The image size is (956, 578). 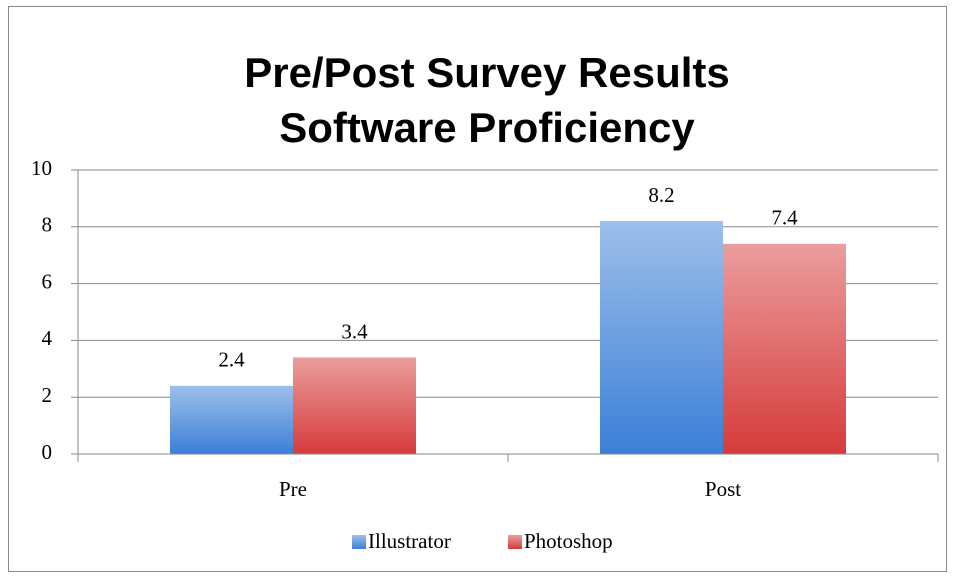 What do you see at coordinates (293, 489) in the screenshot?
I see `x-tick-label: Pre` at bounding box center [293, 489].